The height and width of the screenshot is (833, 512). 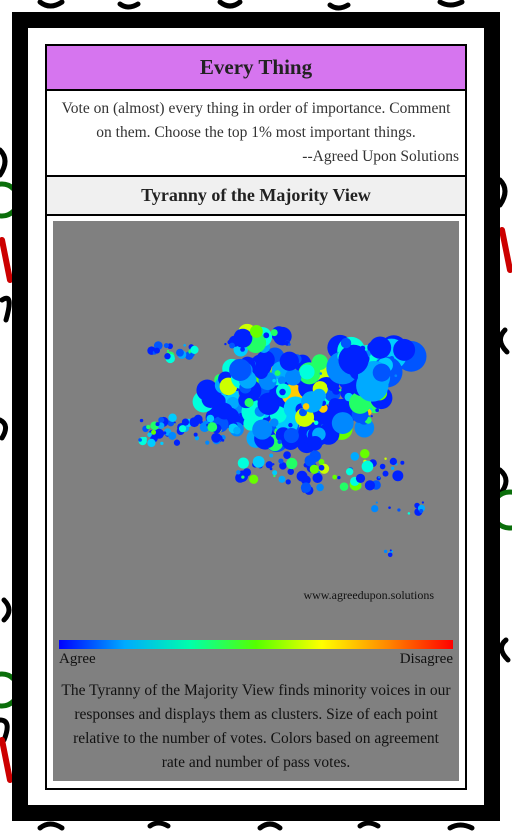 What do you see at coordinates (256, 67) in the screenshot?
I see `header-title: Every Thing` at bounding box center [256, 67].